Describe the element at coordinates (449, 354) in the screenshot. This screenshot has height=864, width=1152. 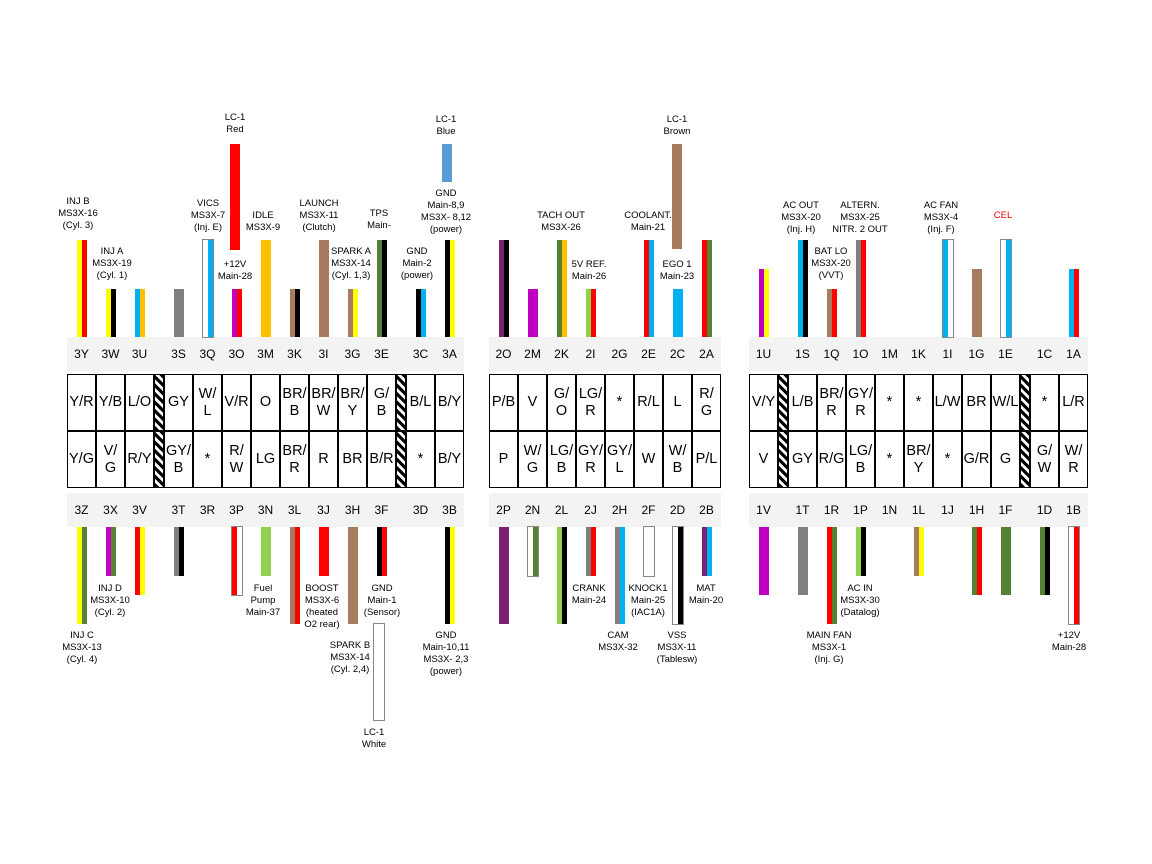
I see `pin-label: 3A` at that location.